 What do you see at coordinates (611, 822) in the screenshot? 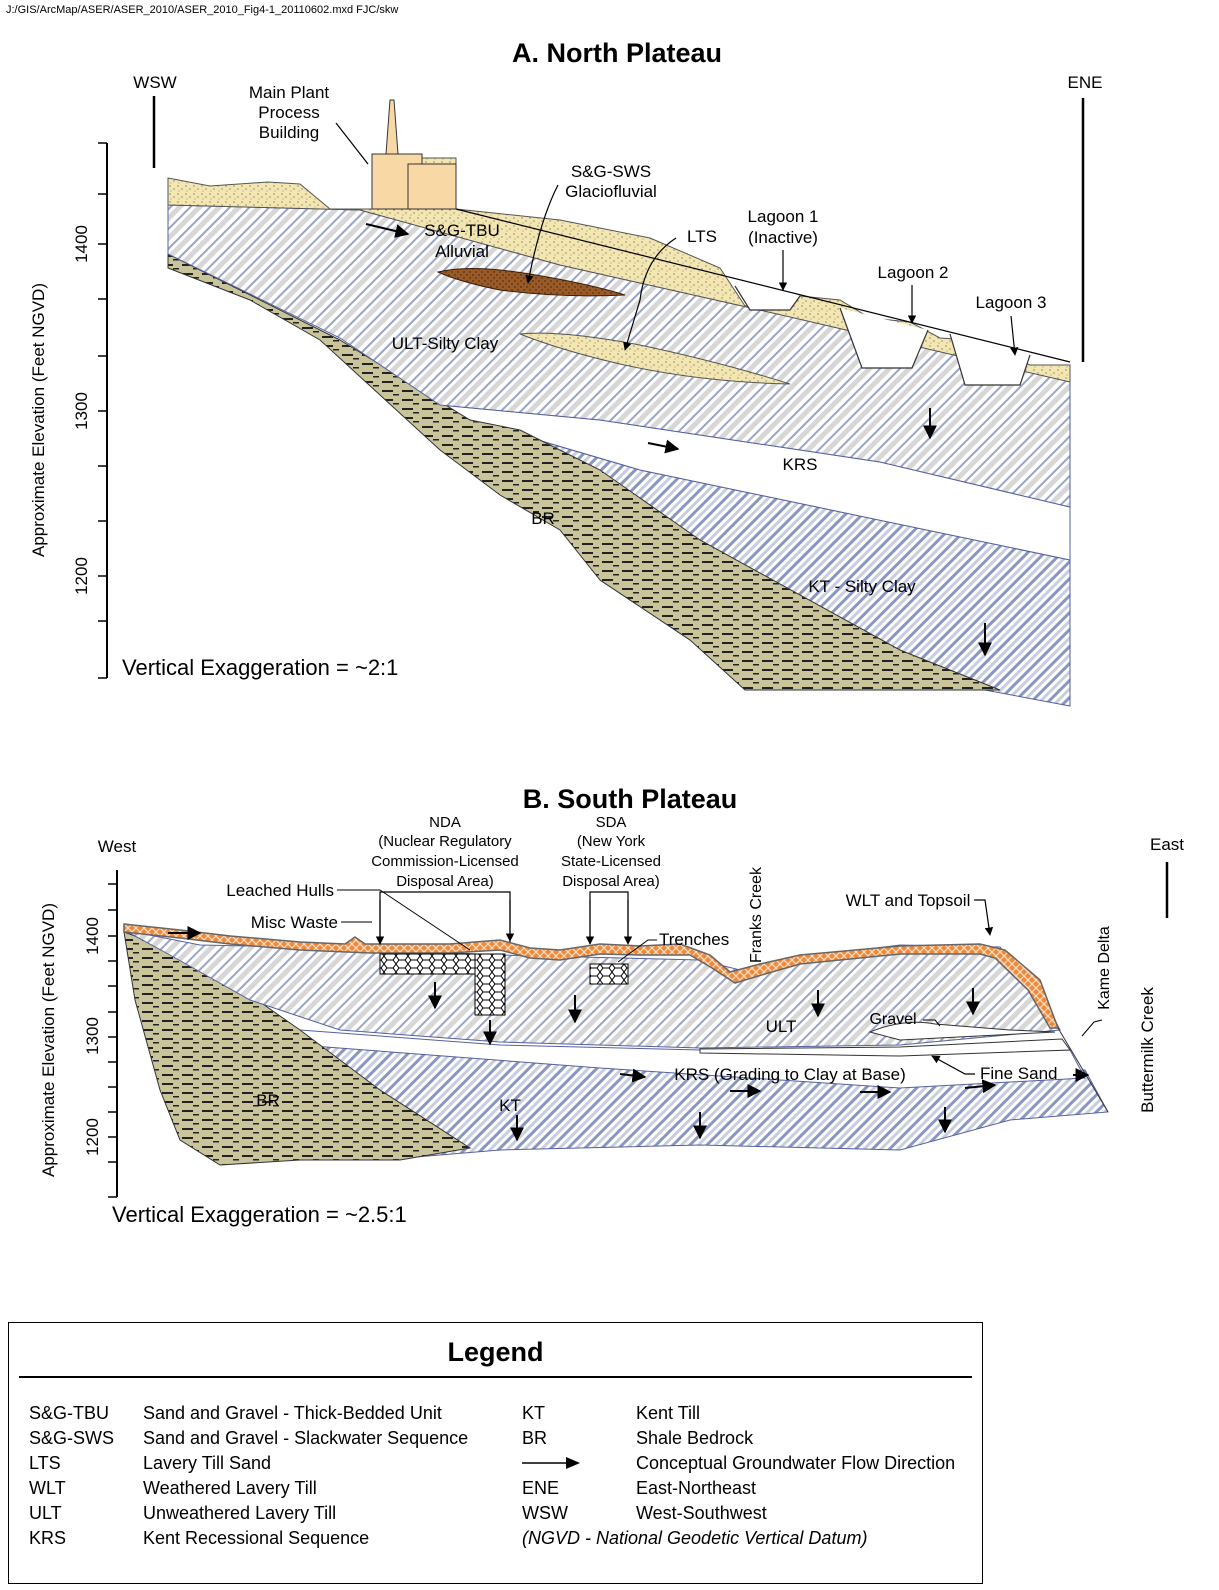
I see `sda-label-1: SDA` at bounding box center [611, 822].